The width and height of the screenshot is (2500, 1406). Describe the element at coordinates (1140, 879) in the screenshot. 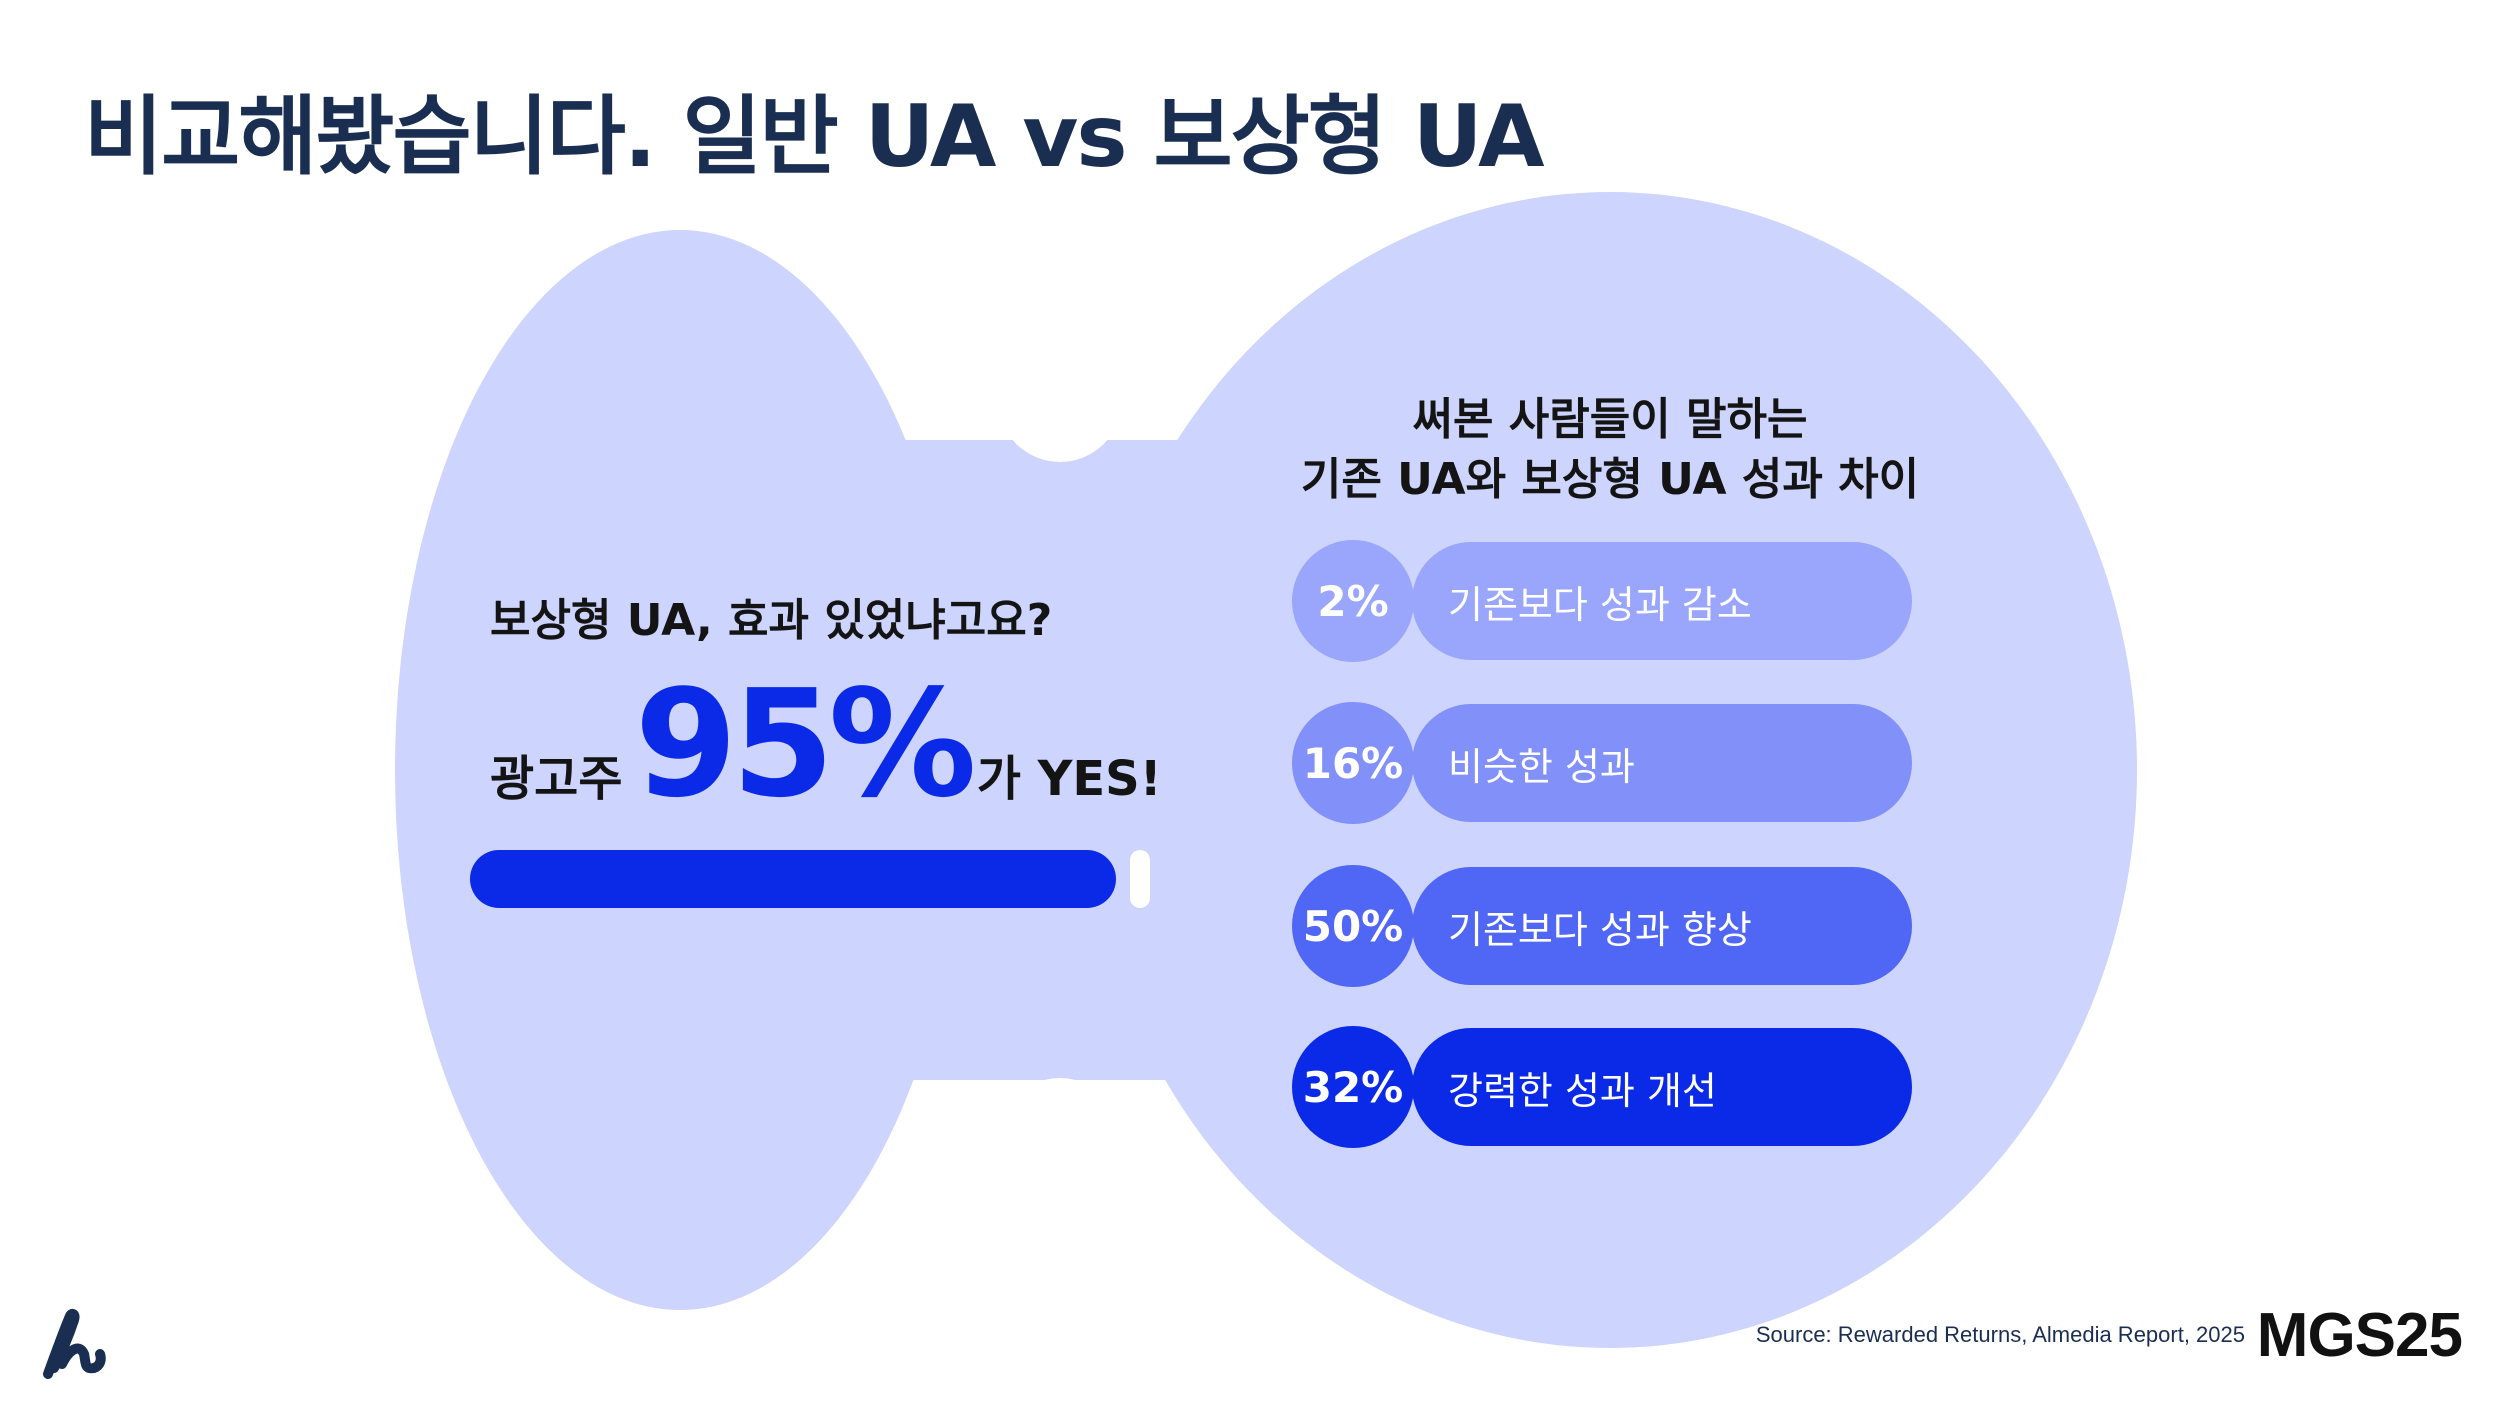

I see `progress-bar-remainder` at that location.